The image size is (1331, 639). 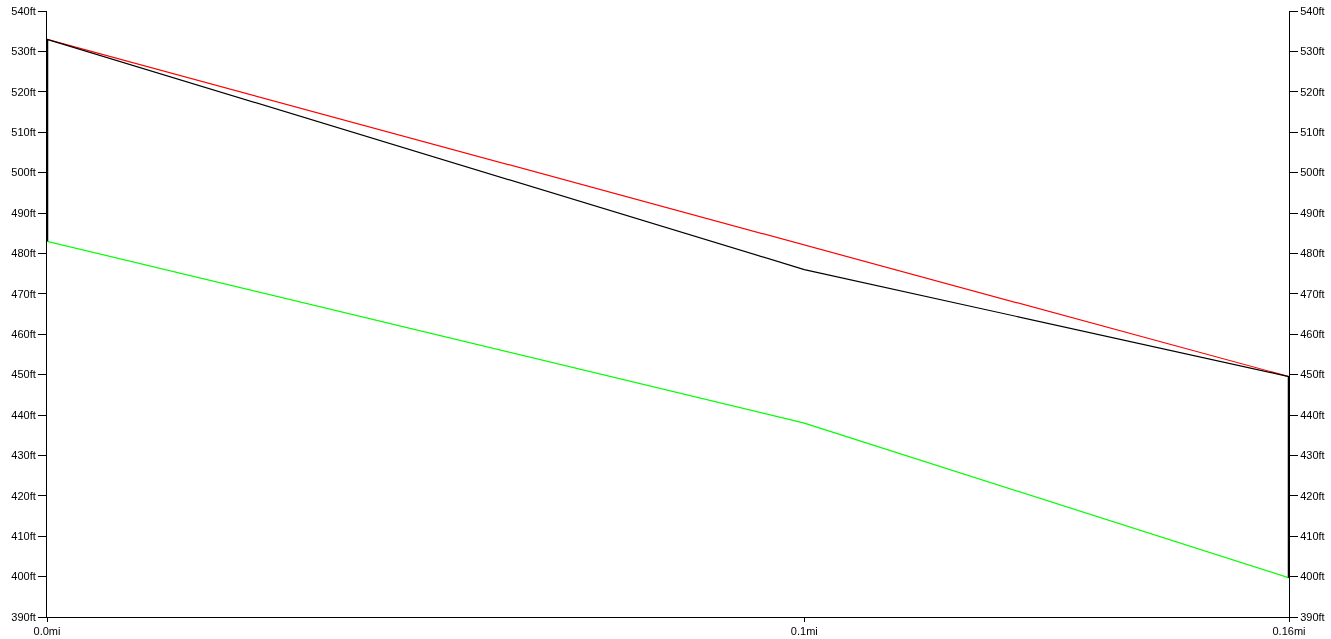 What do you see at coordinates (23, 51) in the screenshot?
I see `y-tick-label: 530ft` at bounding box center [23, 51].